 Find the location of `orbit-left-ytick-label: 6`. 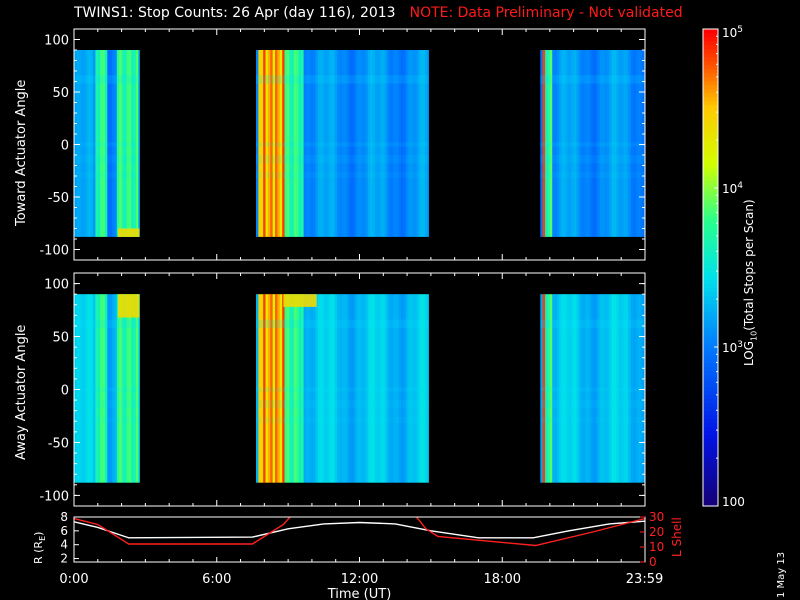

orbit-left-ytick-label: 6 is located at coordinates (64, 531).